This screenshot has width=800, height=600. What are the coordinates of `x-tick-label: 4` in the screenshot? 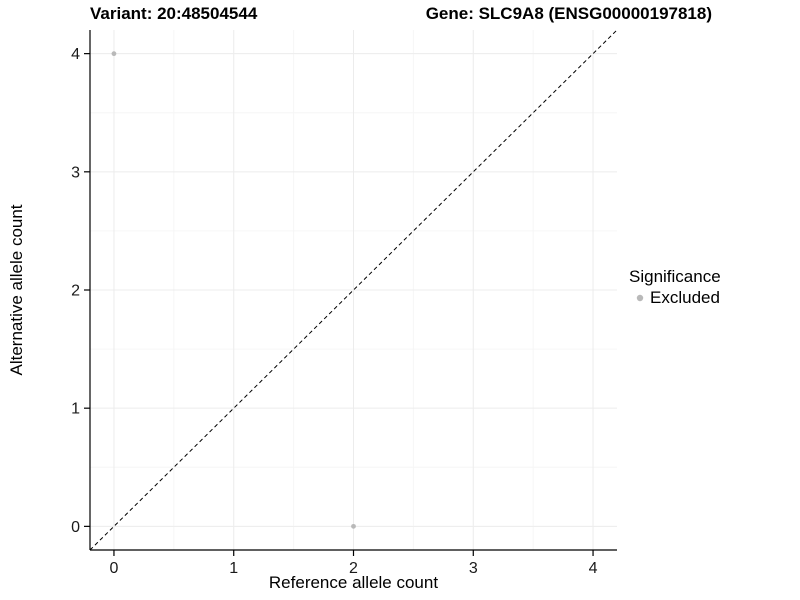 It's located at (593, 568).